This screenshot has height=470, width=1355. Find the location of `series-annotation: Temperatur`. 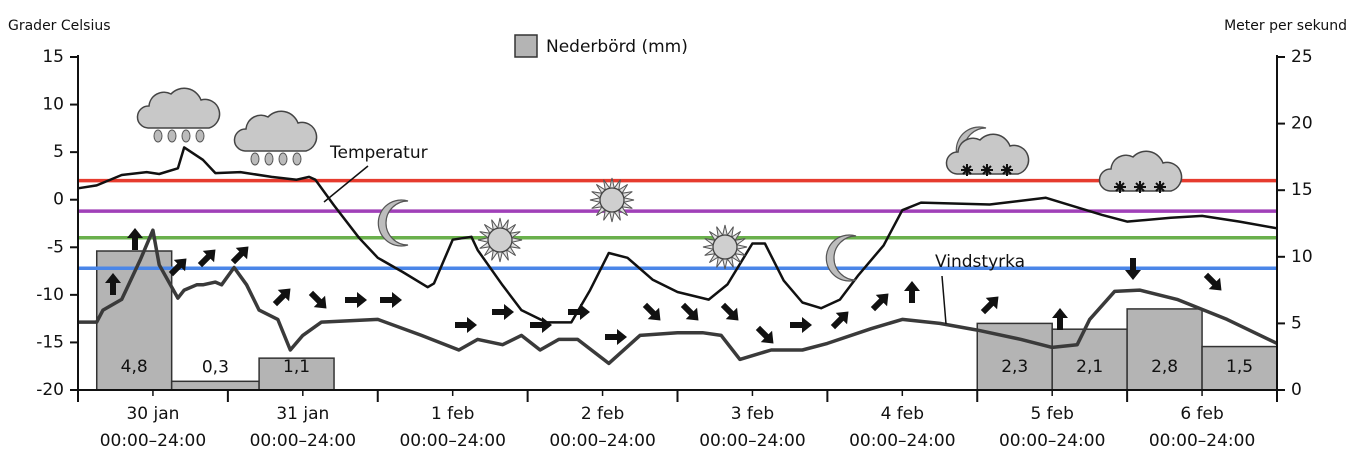

series-annotation: Temperatur is located at coordinates (378, 153).